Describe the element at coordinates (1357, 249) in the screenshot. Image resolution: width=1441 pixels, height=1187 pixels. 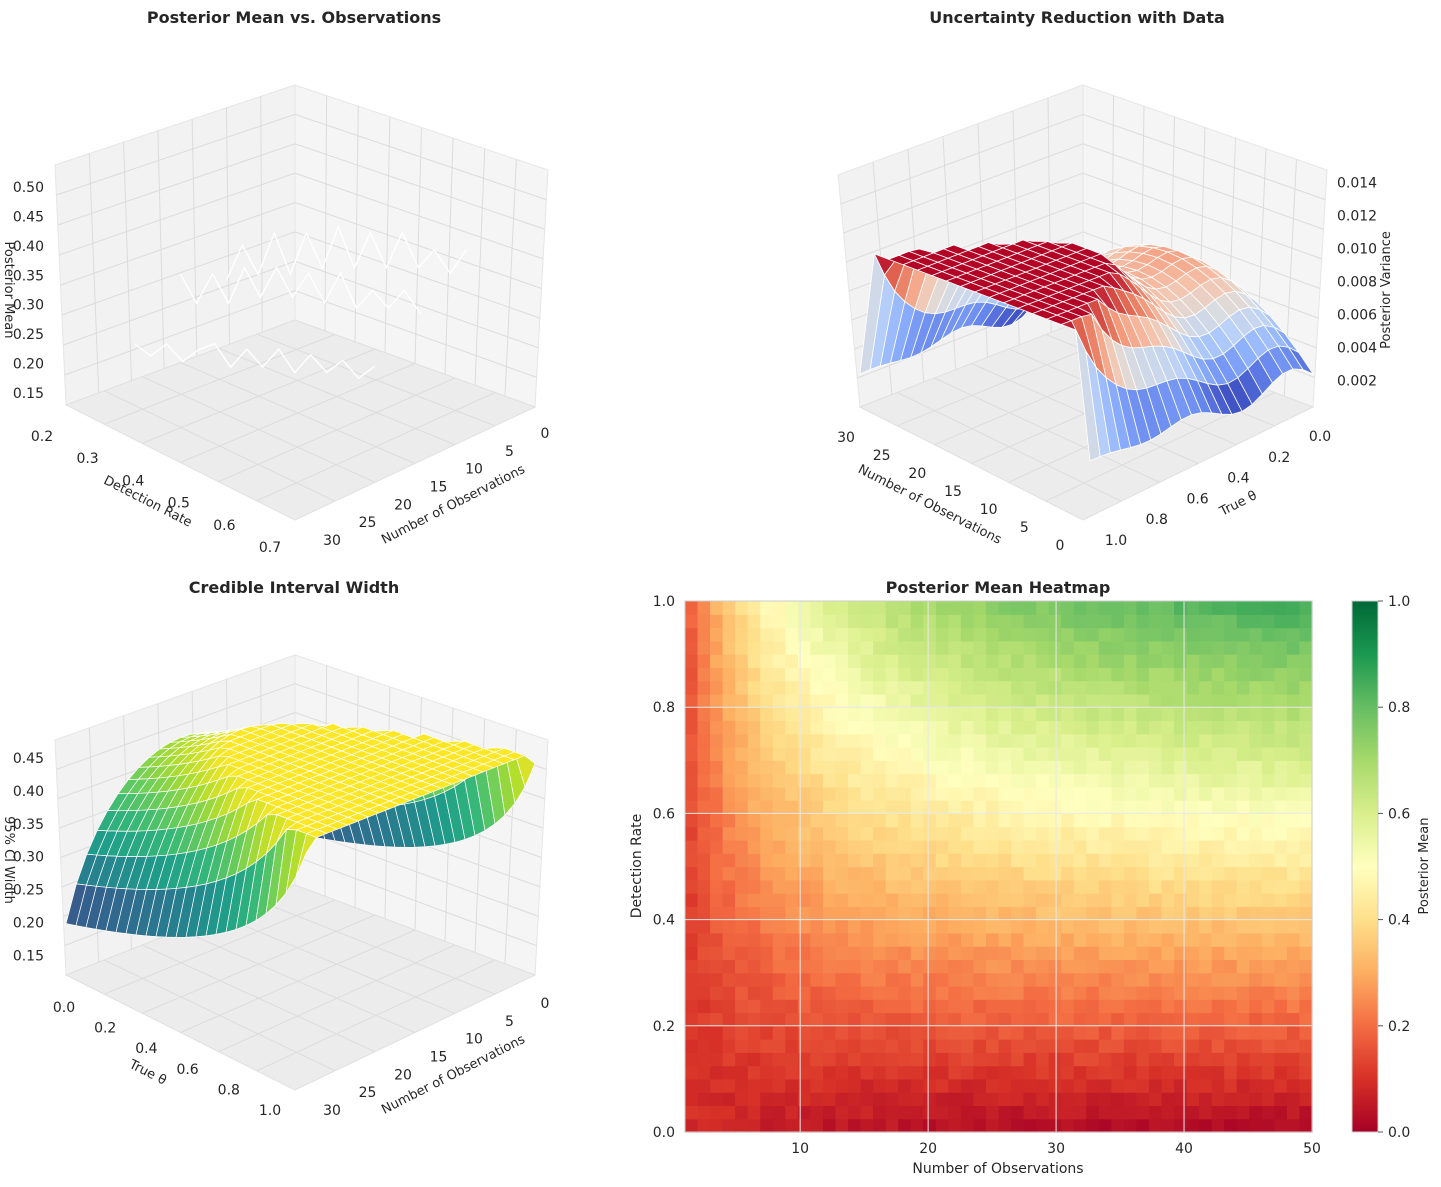
I see `z-tick-label: 0.010` at that location.